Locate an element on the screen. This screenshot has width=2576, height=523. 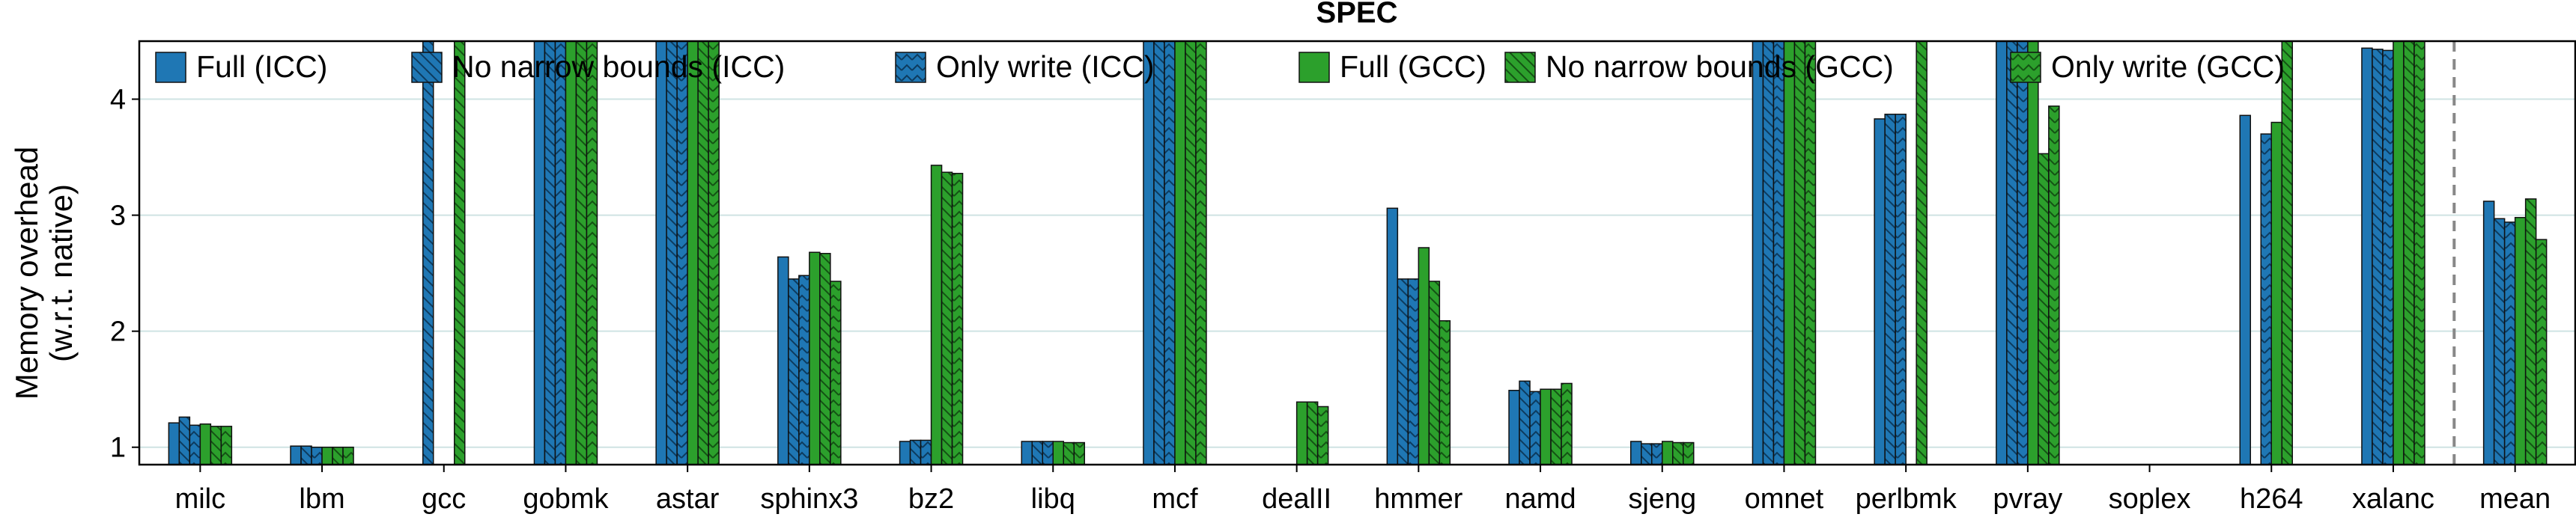
legend-label-1: No narrow bounds (ICC) is located at coordinates (618, 66).